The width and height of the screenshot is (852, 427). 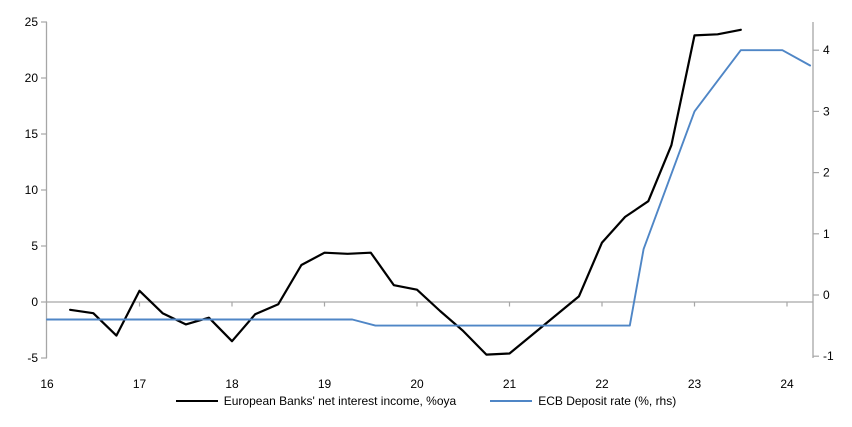 What do you see at coordinates (511, 401) in the screenshot?
I see `legend-line-swatch-blue` at bounding box center [511, 401].